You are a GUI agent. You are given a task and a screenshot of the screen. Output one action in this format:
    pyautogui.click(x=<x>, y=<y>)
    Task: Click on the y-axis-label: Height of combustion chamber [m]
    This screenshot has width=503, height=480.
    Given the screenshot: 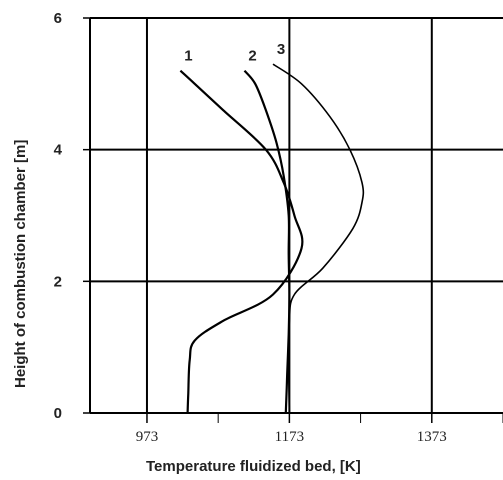 What is the action you would take?
    pyautogui.click(x=20, y=263)
    